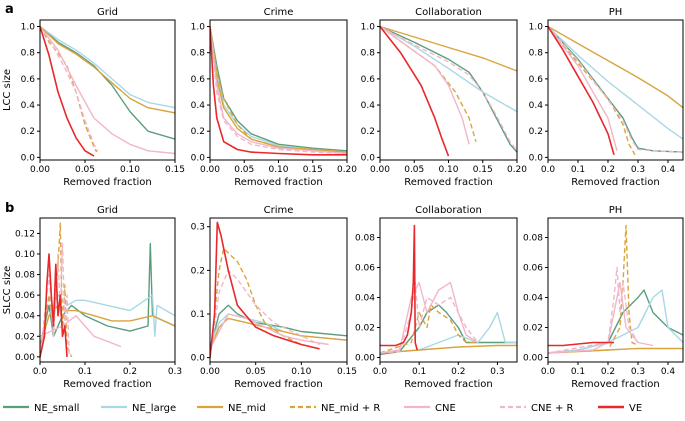 The width and height of the screenshot is (685, 421). I want to click on chart-b-grid-ytick-label: 0.08, so click(25, 276).